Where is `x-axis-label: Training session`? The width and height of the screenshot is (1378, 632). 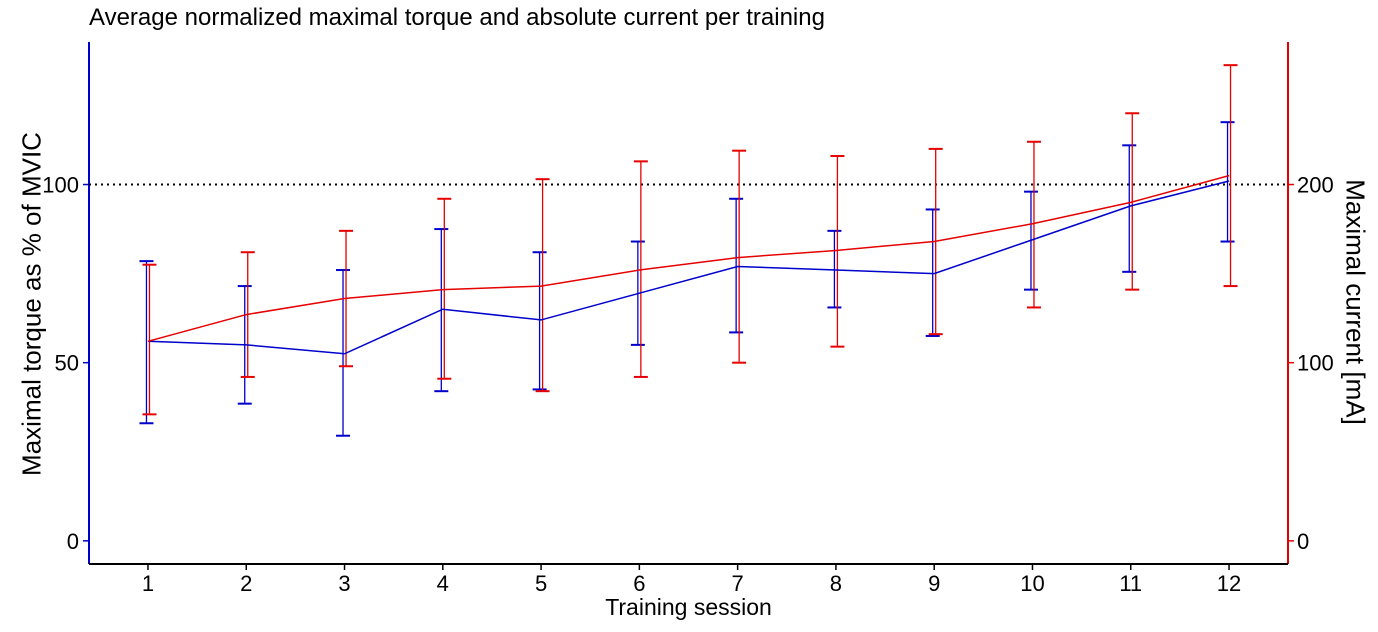
x-axis-label: Training session is located at coordinates (688, 607).